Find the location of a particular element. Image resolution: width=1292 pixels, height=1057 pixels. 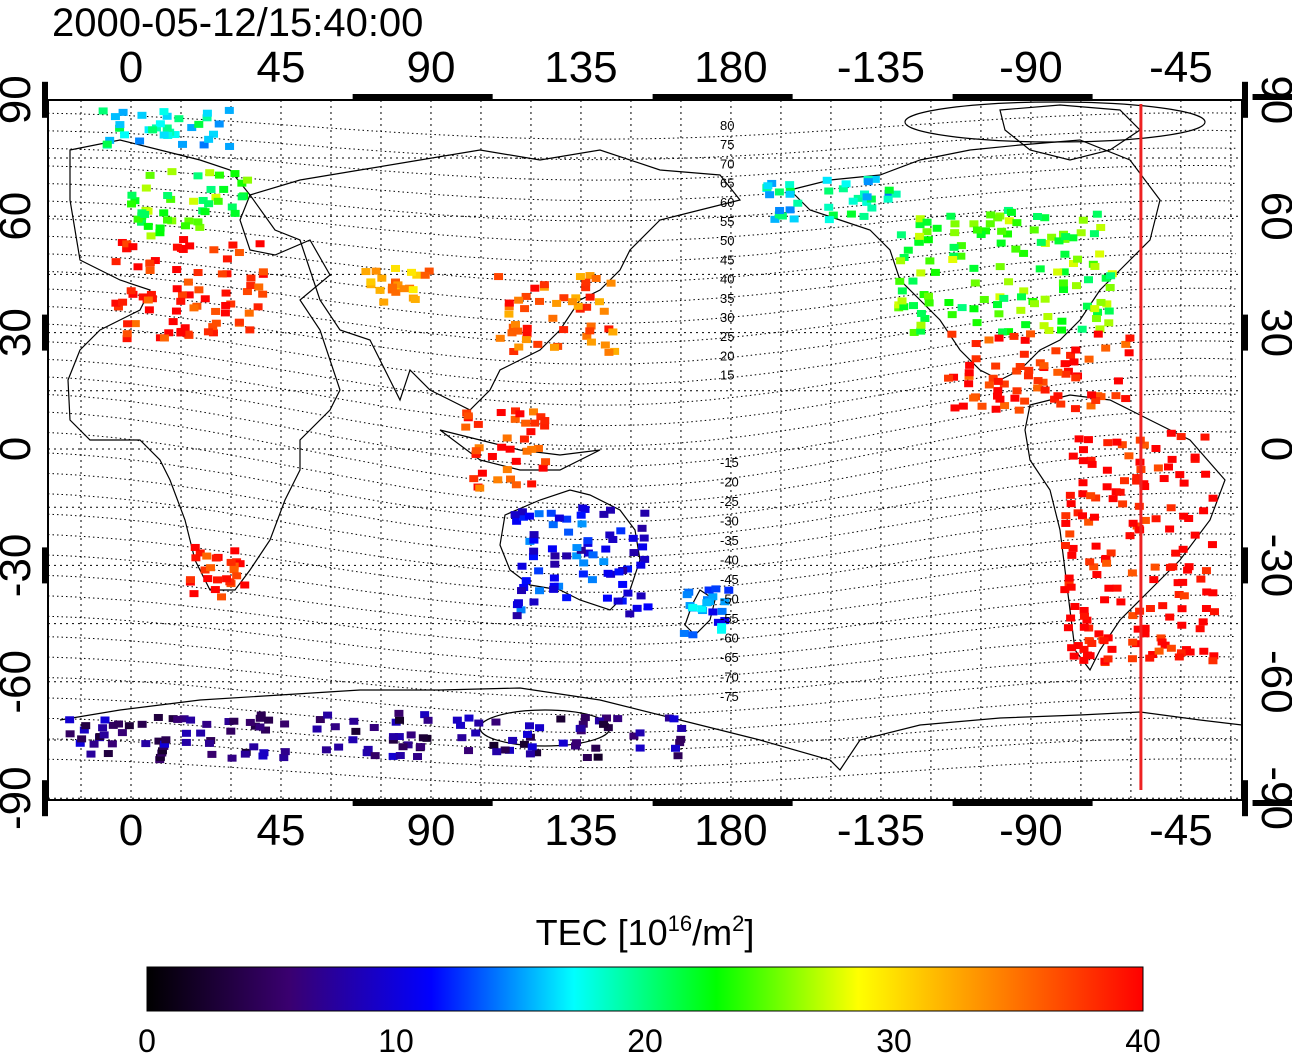

maglat-label-south: -65 is located at coordinates (729, 657).